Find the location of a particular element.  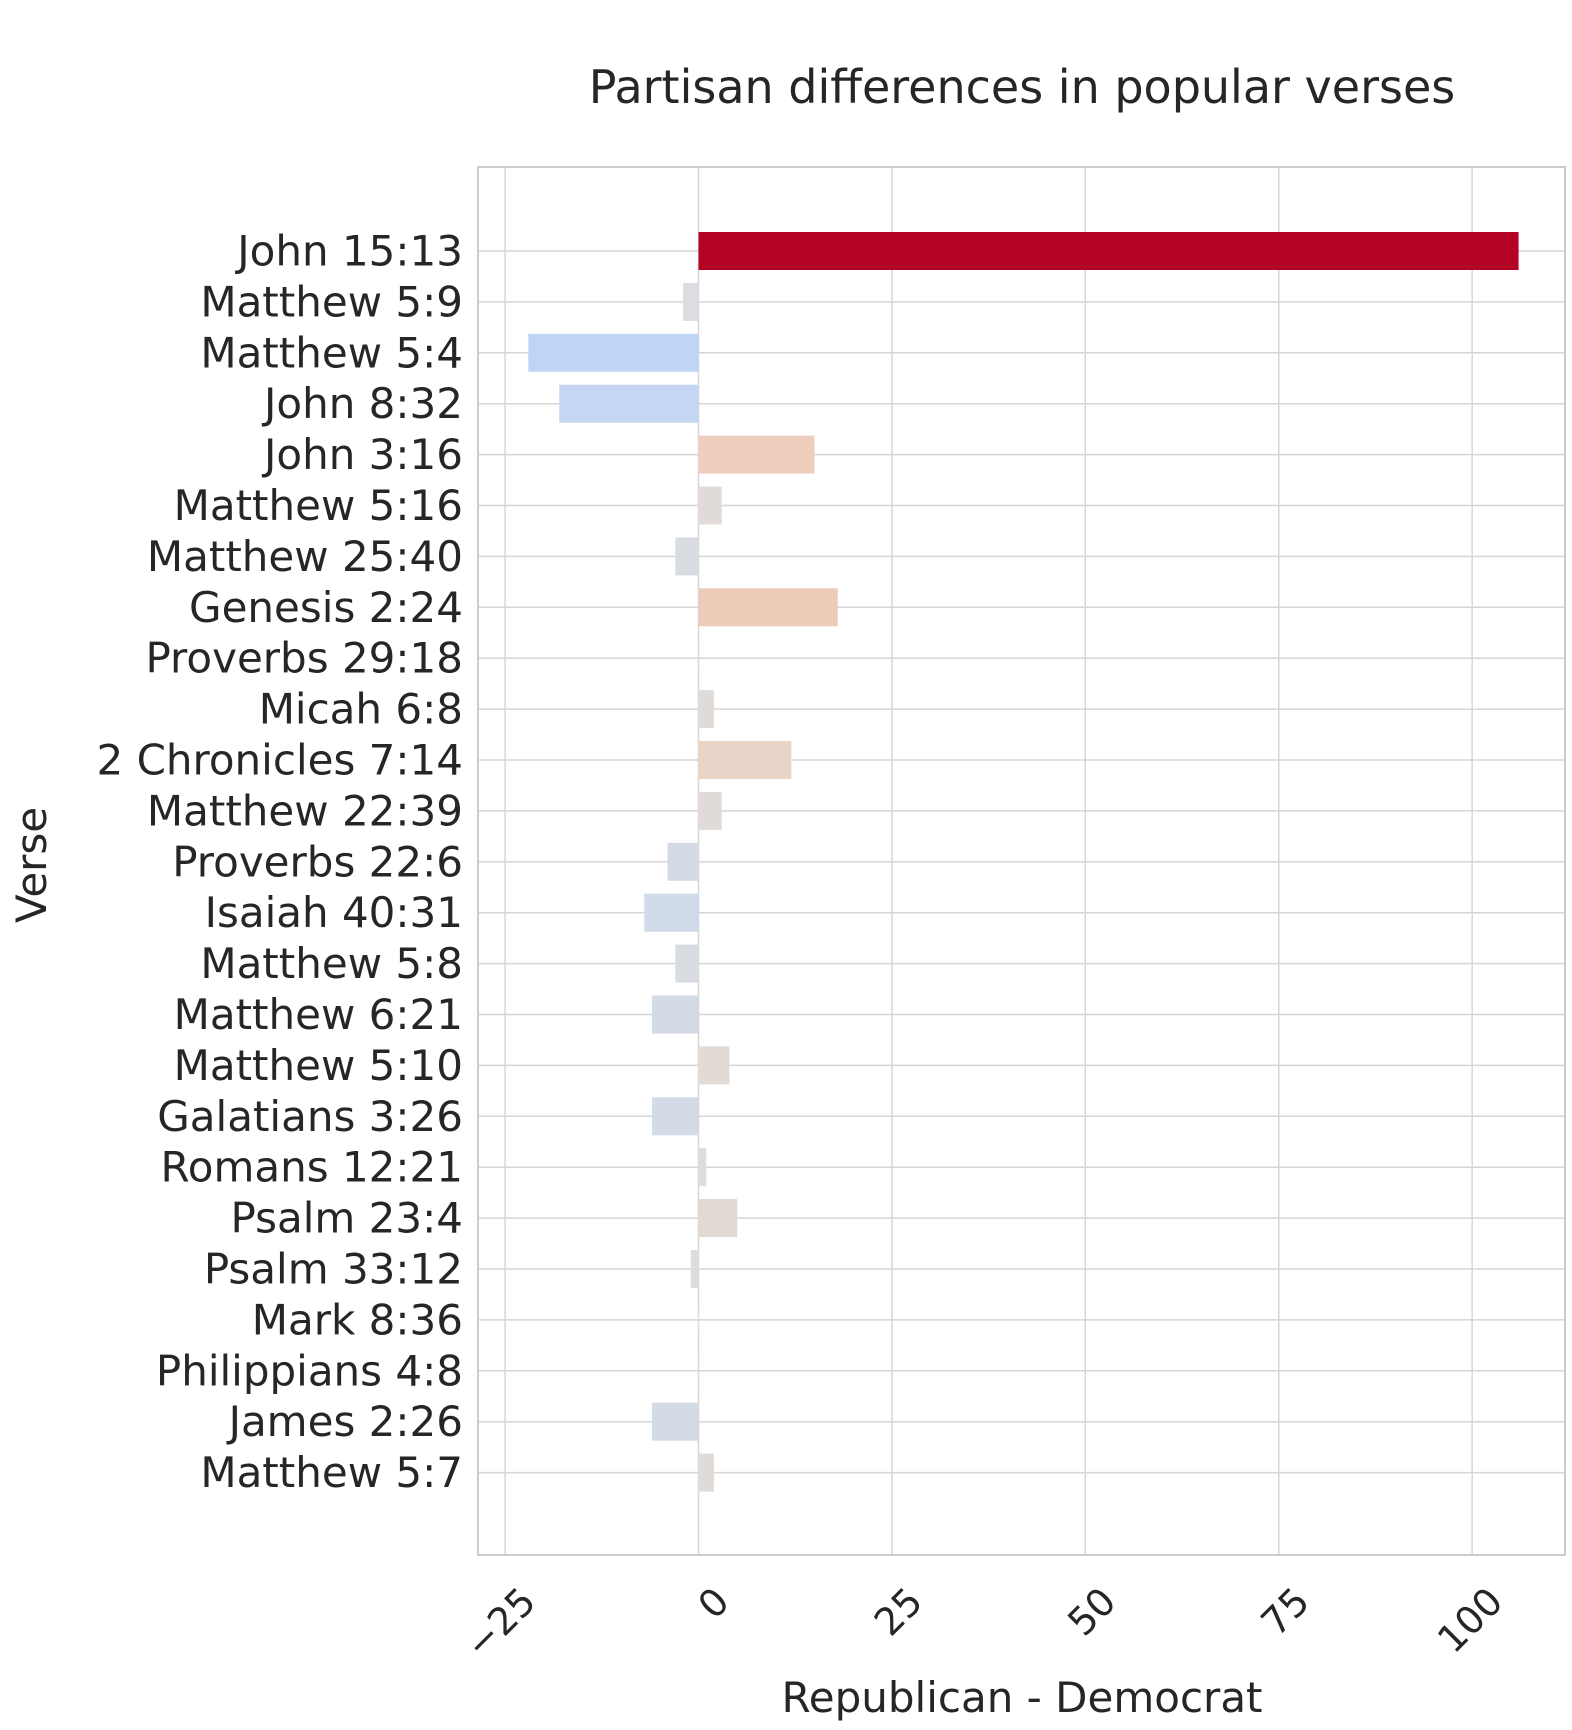

x-tick-label: 100 is located at coordinates (1470, 1620).